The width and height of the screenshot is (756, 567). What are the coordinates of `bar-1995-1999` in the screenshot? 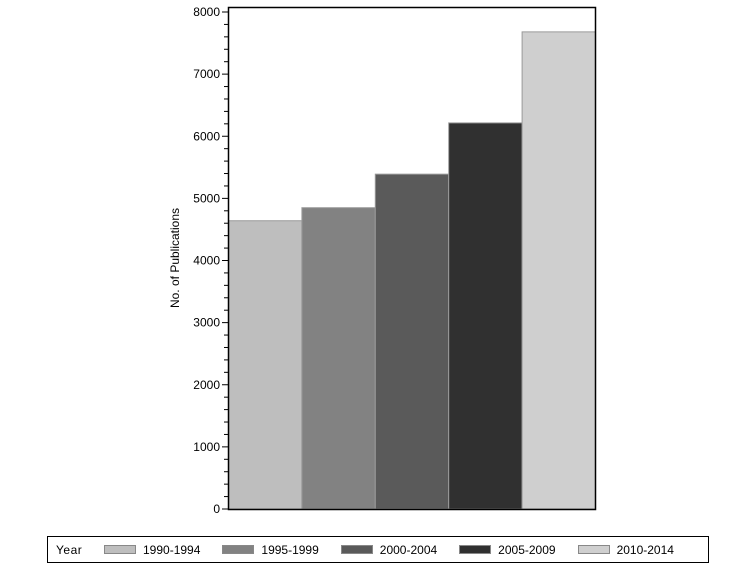 It's located at (338, 358).